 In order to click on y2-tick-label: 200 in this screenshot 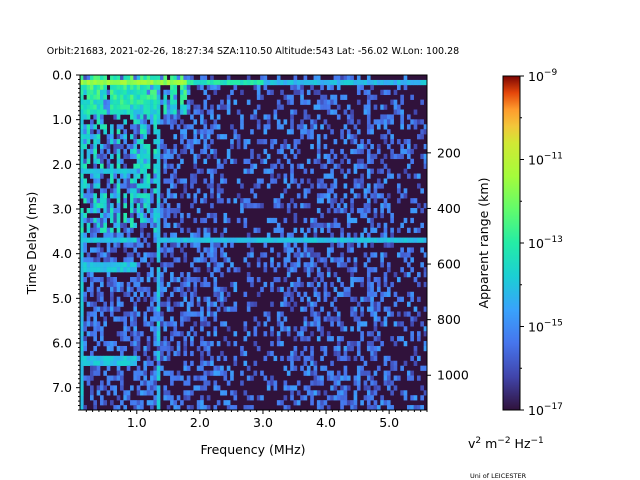, I will do `click(449, 152)`.